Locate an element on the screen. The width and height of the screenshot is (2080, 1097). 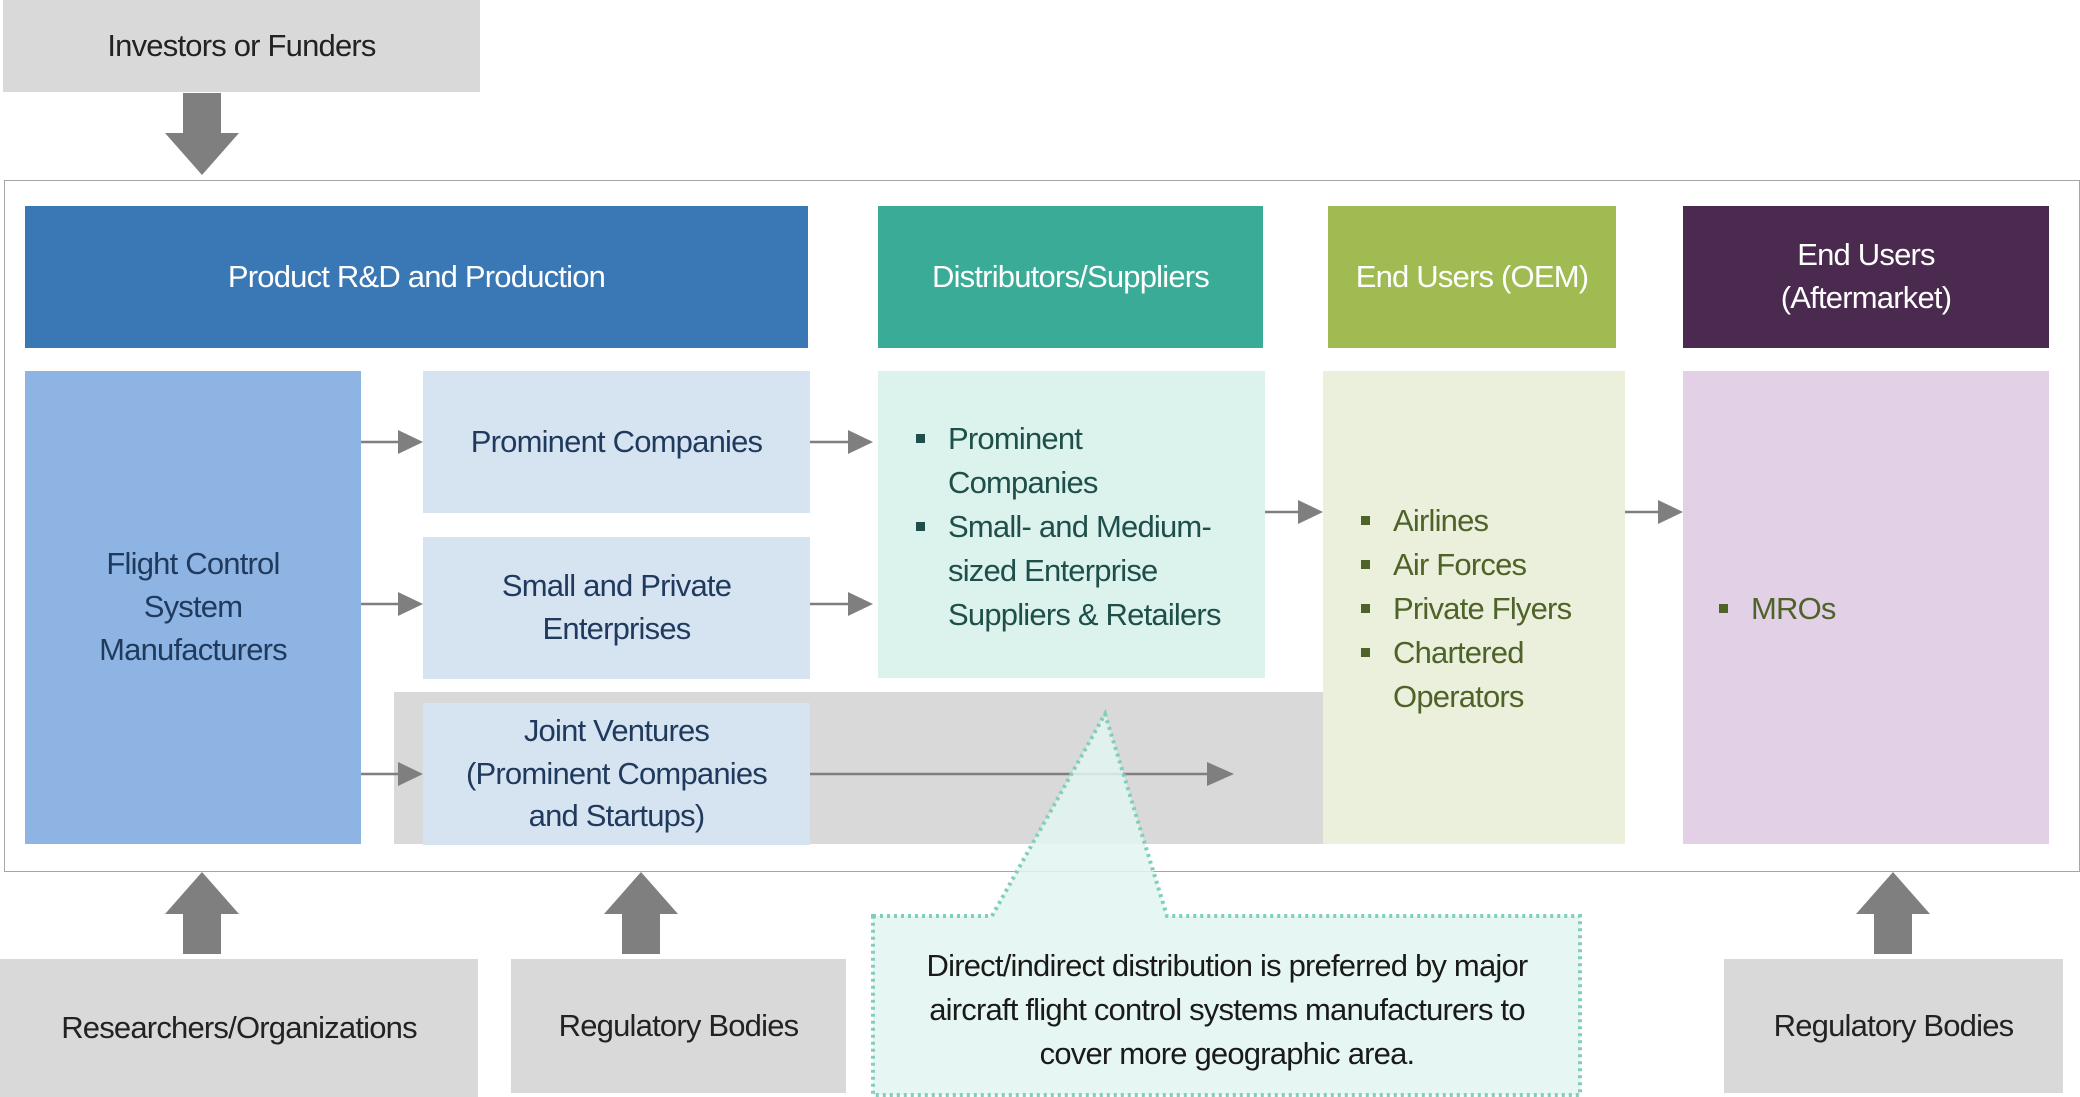
manufacturers-box: Flight Control System Manufacturers is located at coordinates (193, 607).